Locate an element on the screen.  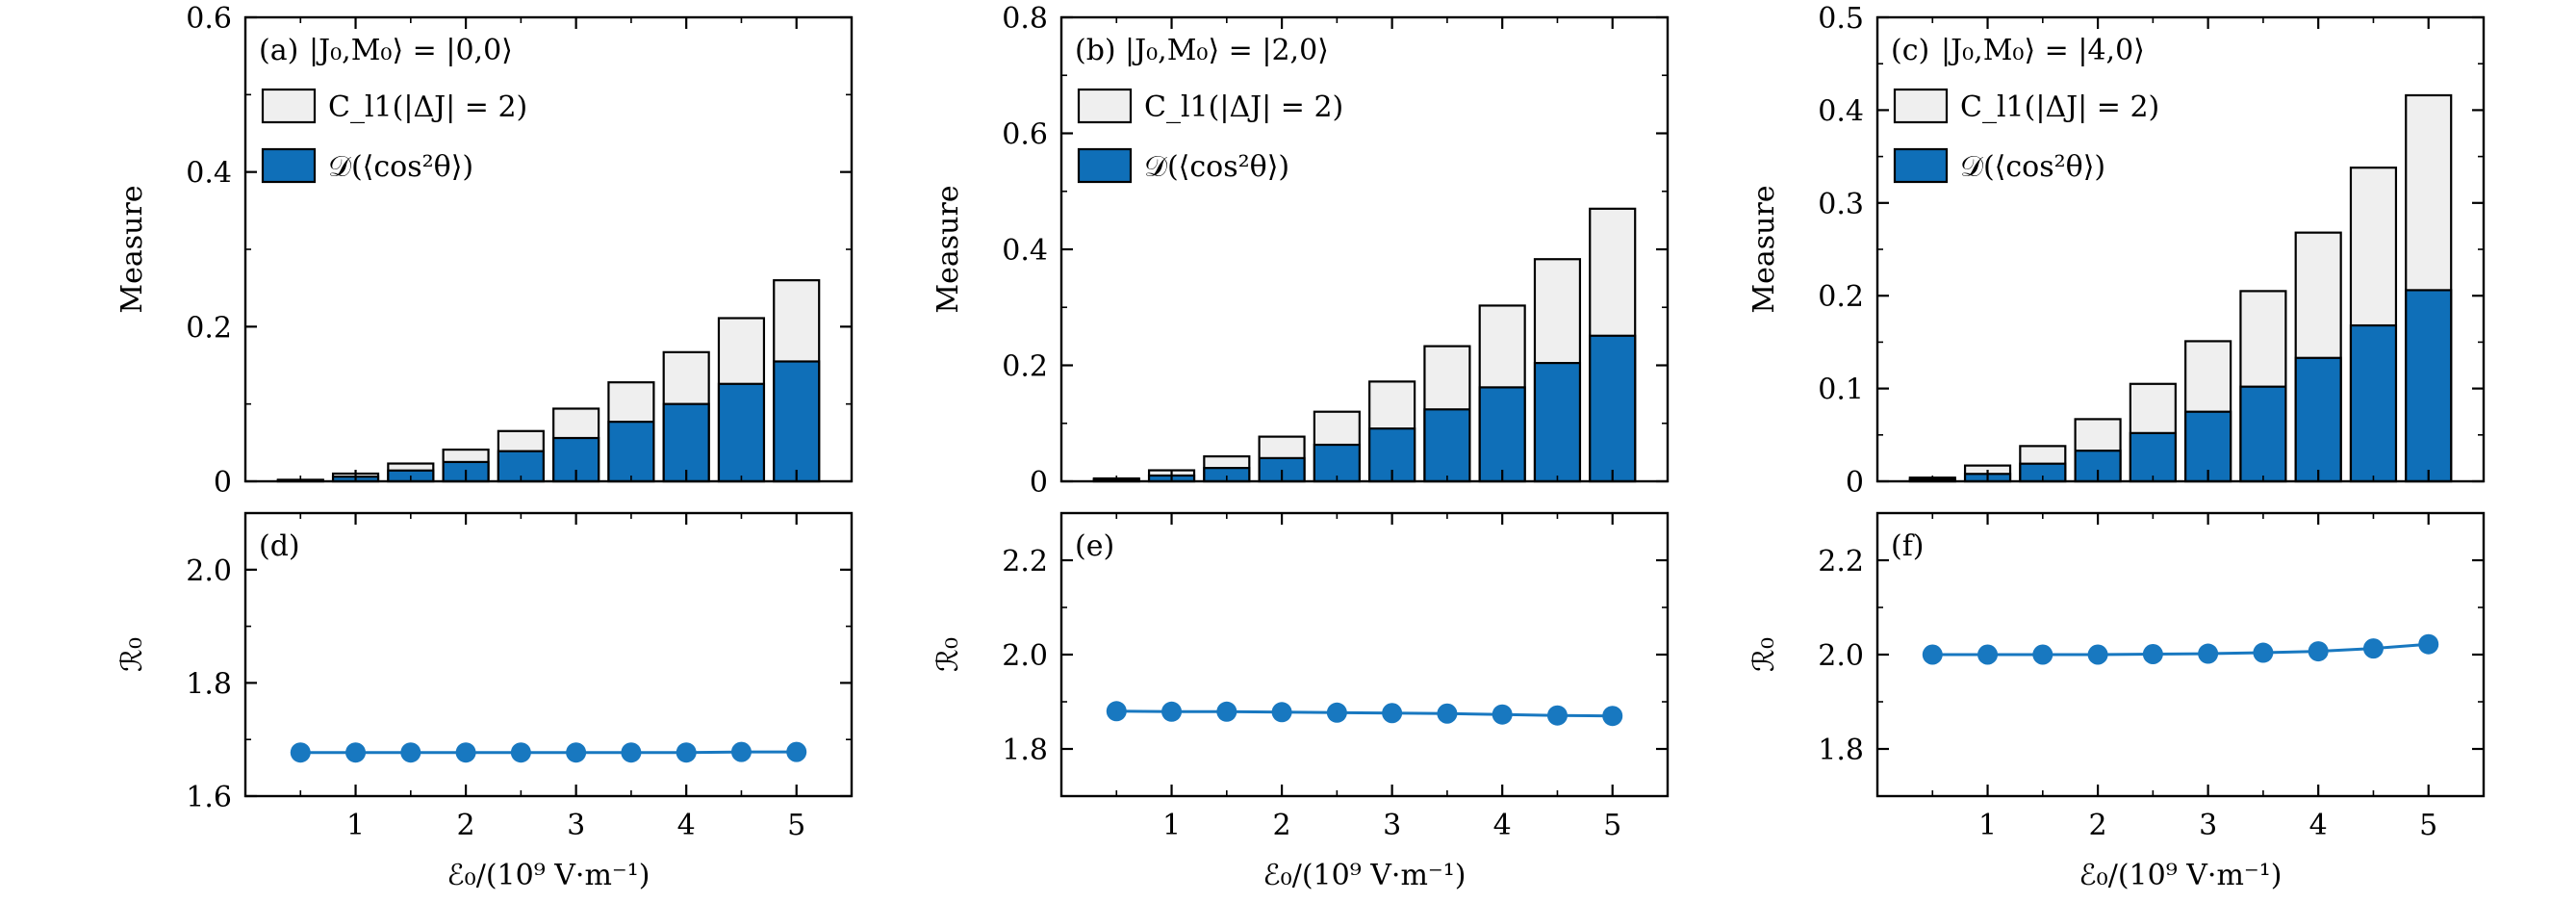
ytick-label-d-2: 2.0 is located at coordinates (209, 571).